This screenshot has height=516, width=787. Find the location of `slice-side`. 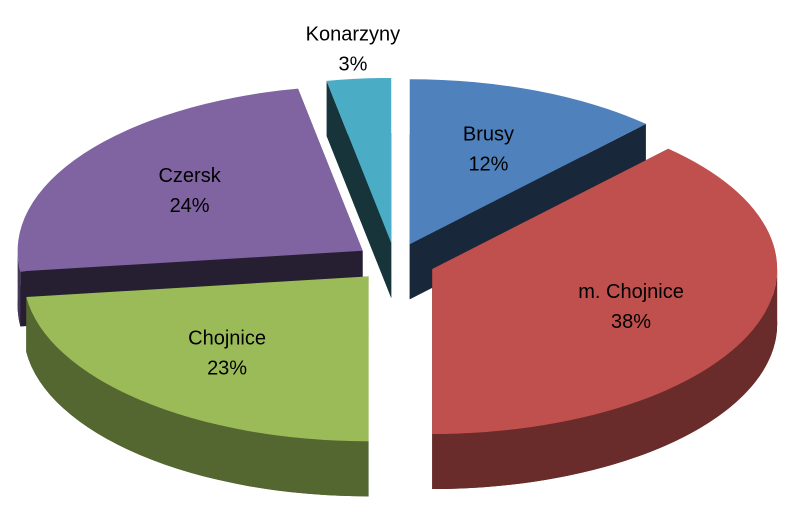

slice-side is located at coordinates (359, 189).